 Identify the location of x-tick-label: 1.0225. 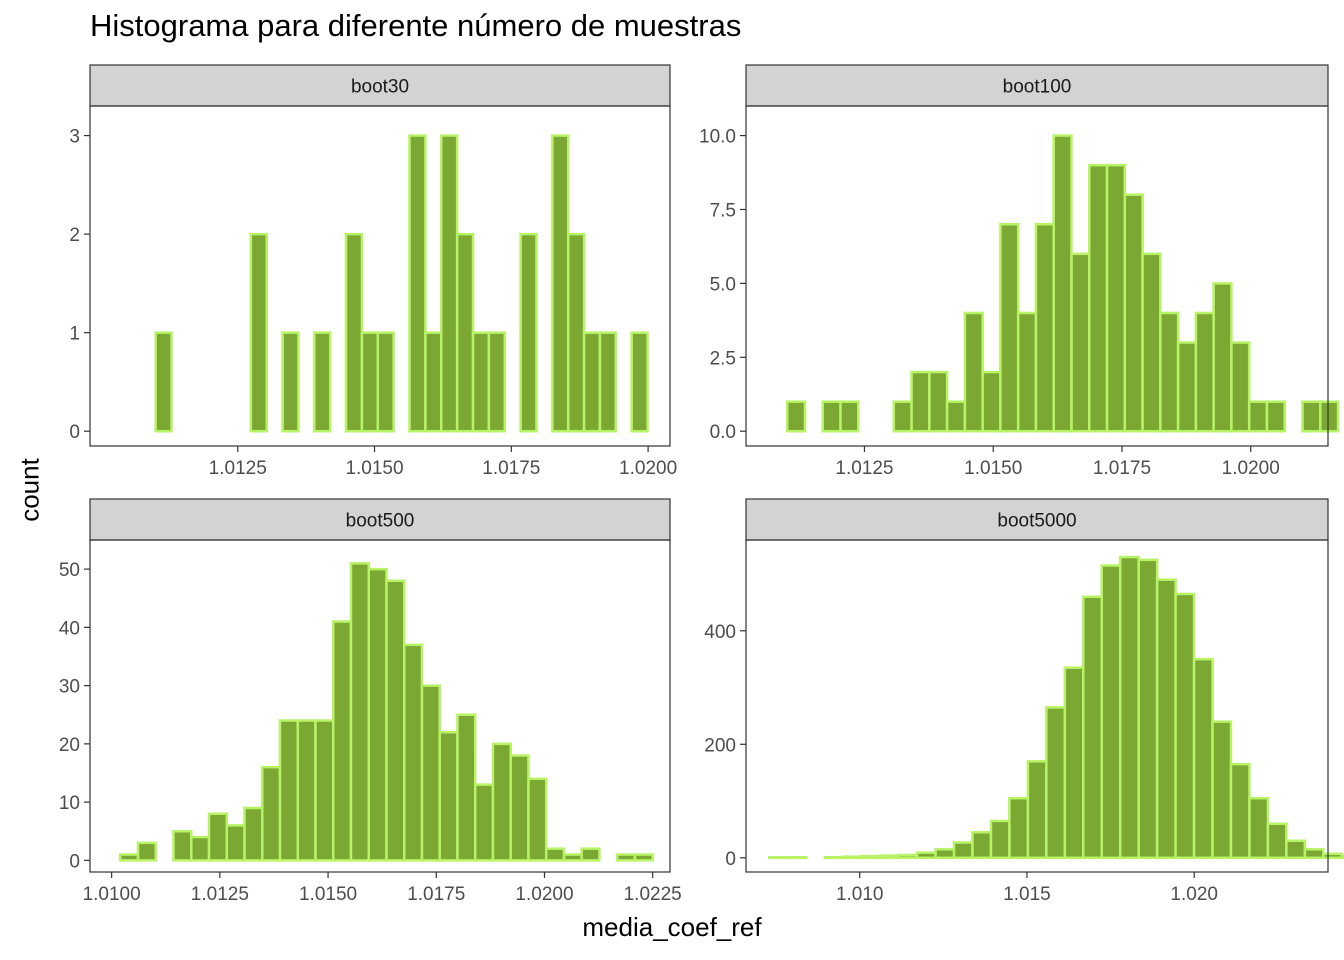
(653, 894).